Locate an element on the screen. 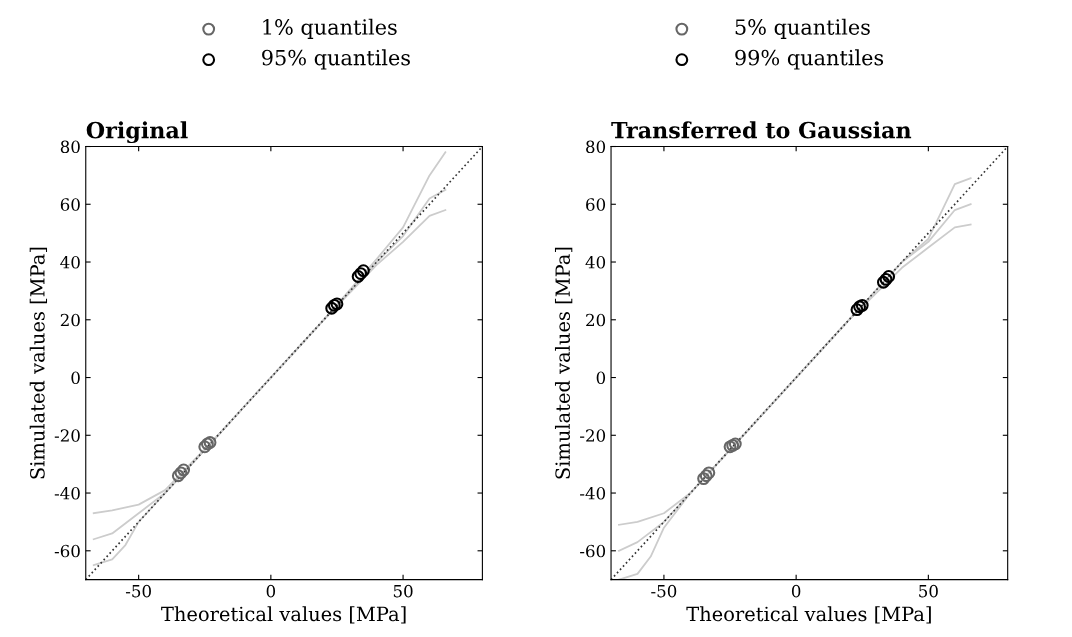 The image size is (1072, 637). legend-label: 99% quantiles is located at coordinates (809, 59).